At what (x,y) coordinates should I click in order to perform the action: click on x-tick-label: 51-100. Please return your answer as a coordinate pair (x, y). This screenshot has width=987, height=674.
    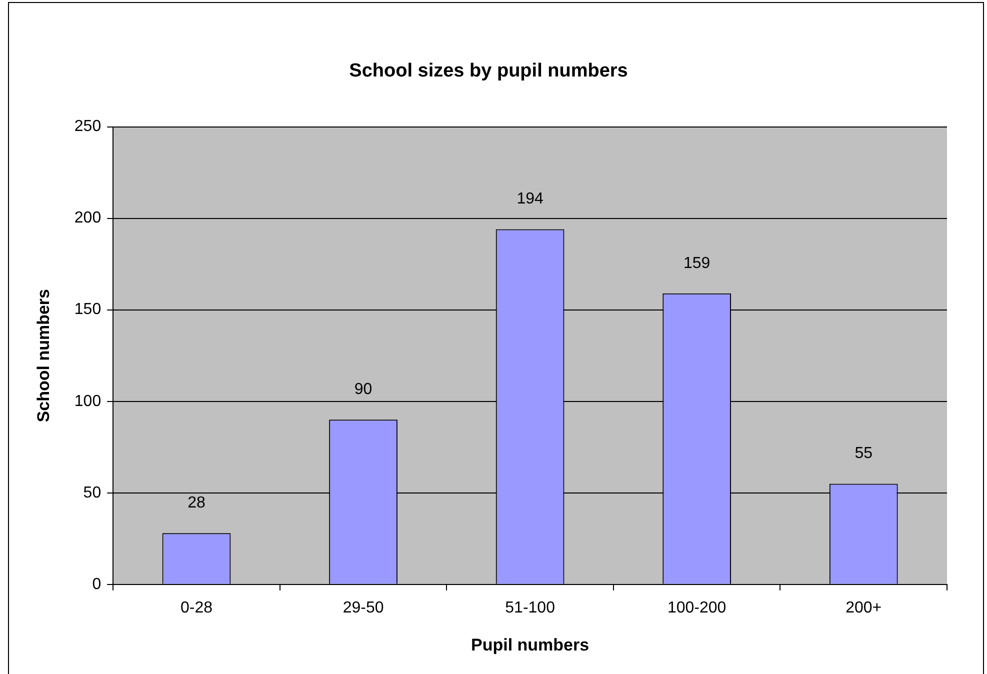
    Looking at the image, I should click on (530, 607).